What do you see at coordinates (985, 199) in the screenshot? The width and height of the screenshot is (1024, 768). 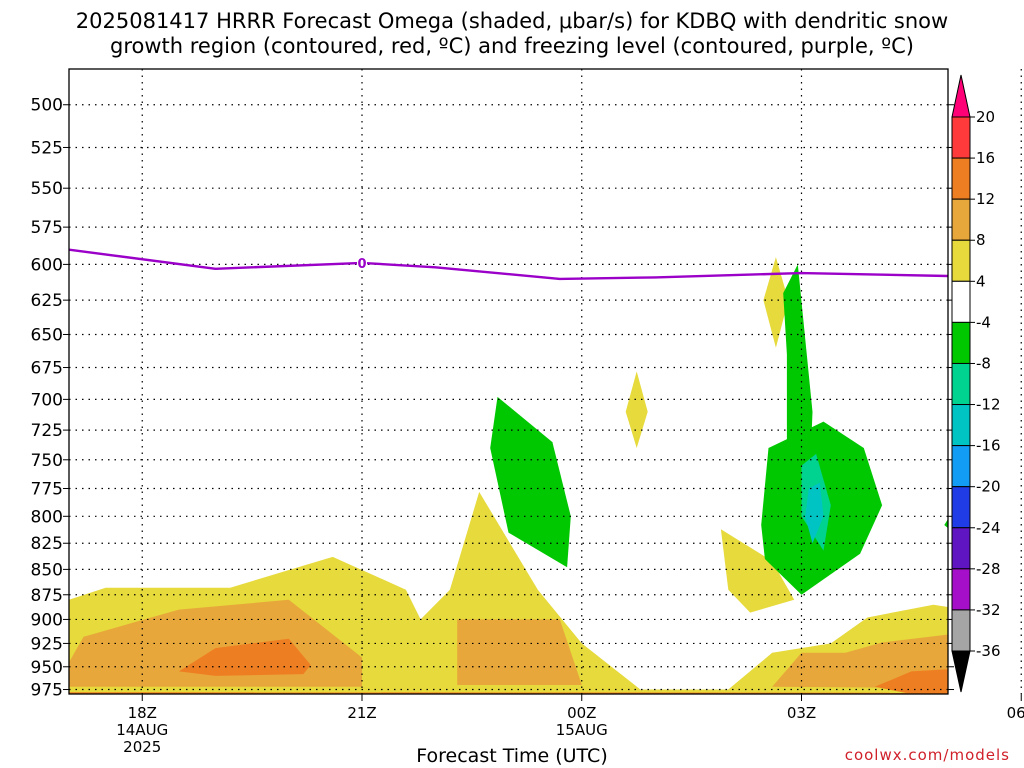 I see `colorbar-label: 12` at bounding box center [985, 199].